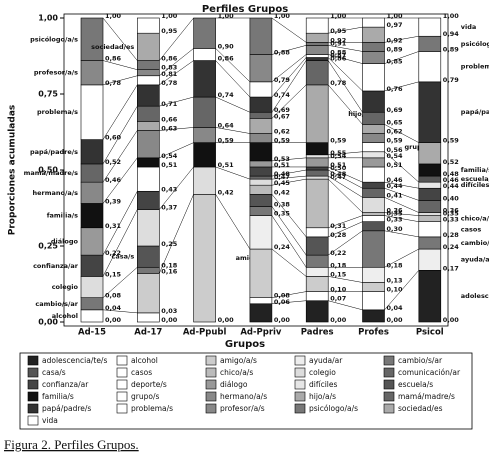  I want to click on cumulative-label: 0,88, so click(338, 52).